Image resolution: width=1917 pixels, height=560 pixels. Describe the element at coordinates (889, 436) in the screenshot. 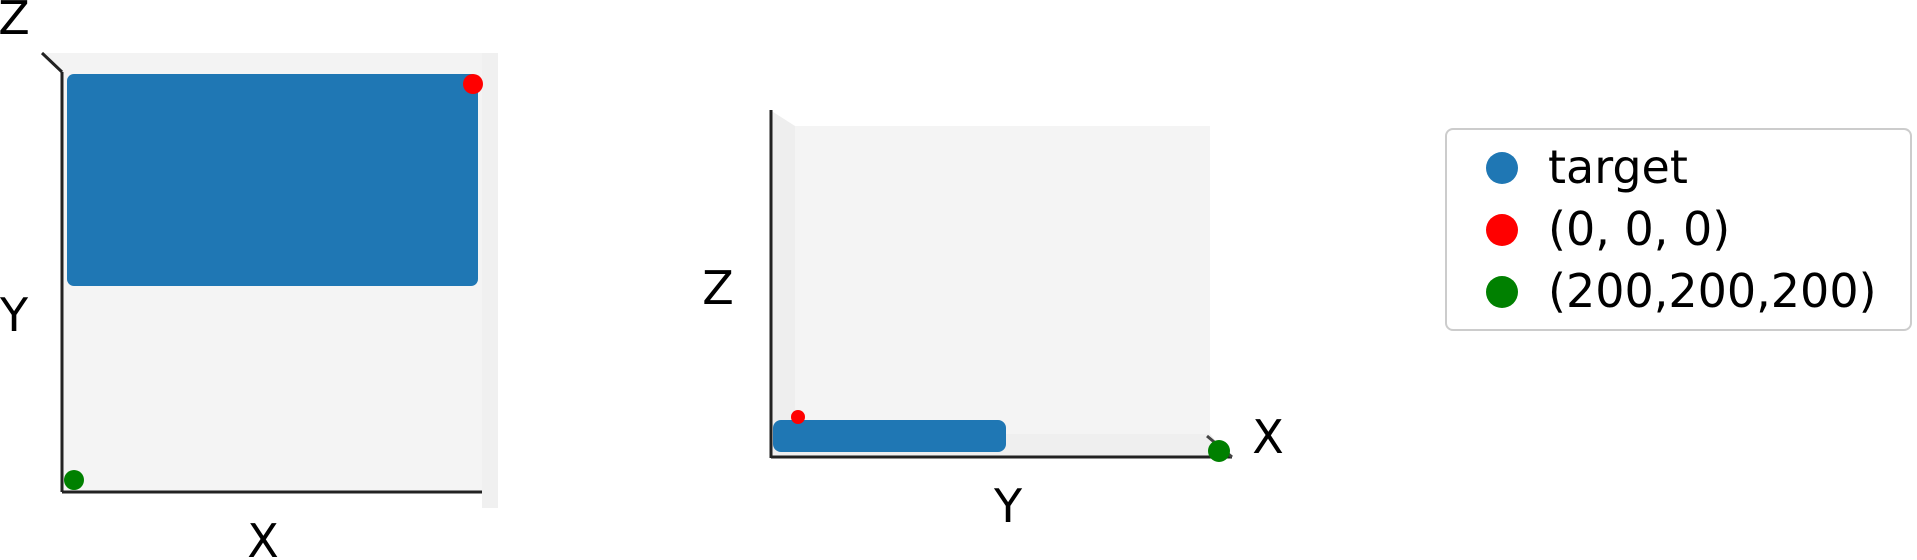

I see `middle-target-bar` at that location.